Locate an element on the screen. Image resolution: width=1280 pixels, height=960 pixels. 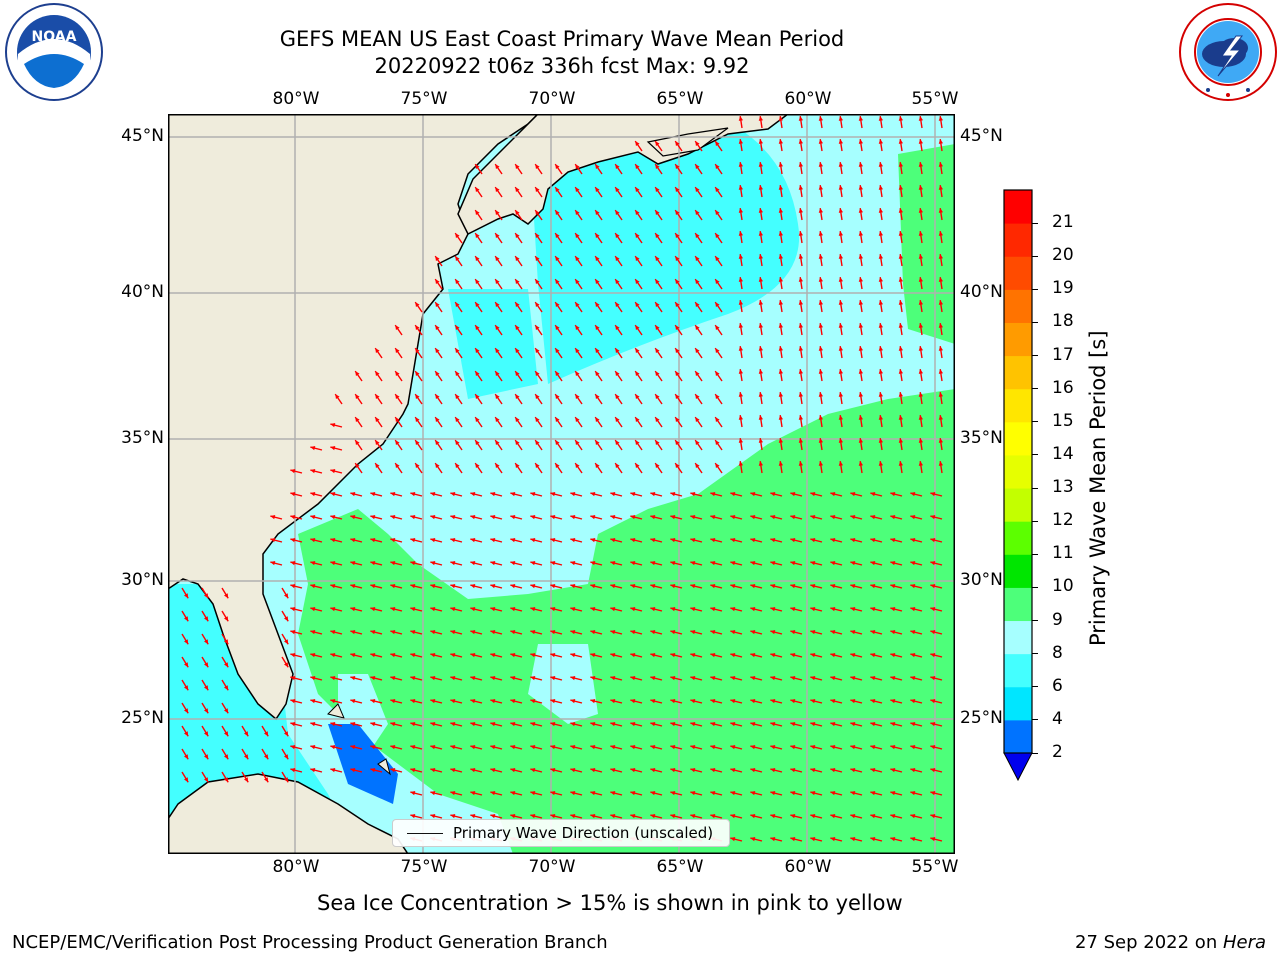
colorbar-segment is located at coordinates (1018, 438).